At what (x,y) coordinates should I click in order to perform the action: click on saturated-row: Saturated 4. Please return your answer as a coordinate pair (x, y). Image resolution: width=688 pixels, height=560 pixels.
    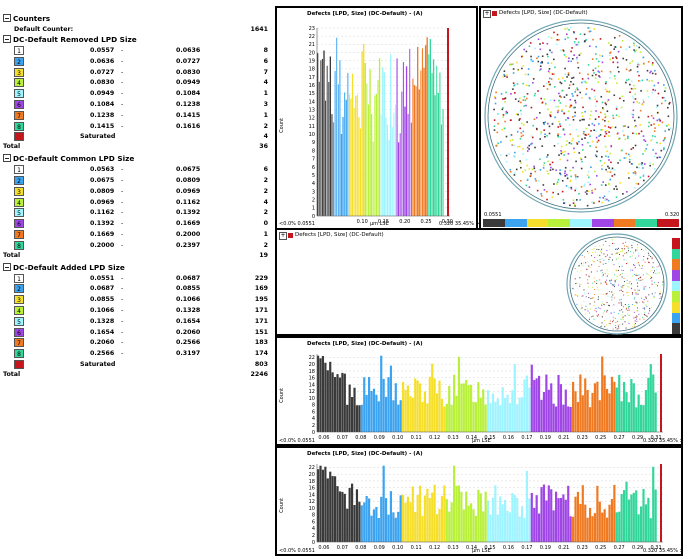
    Looking at the image, I should click on (137, 137).